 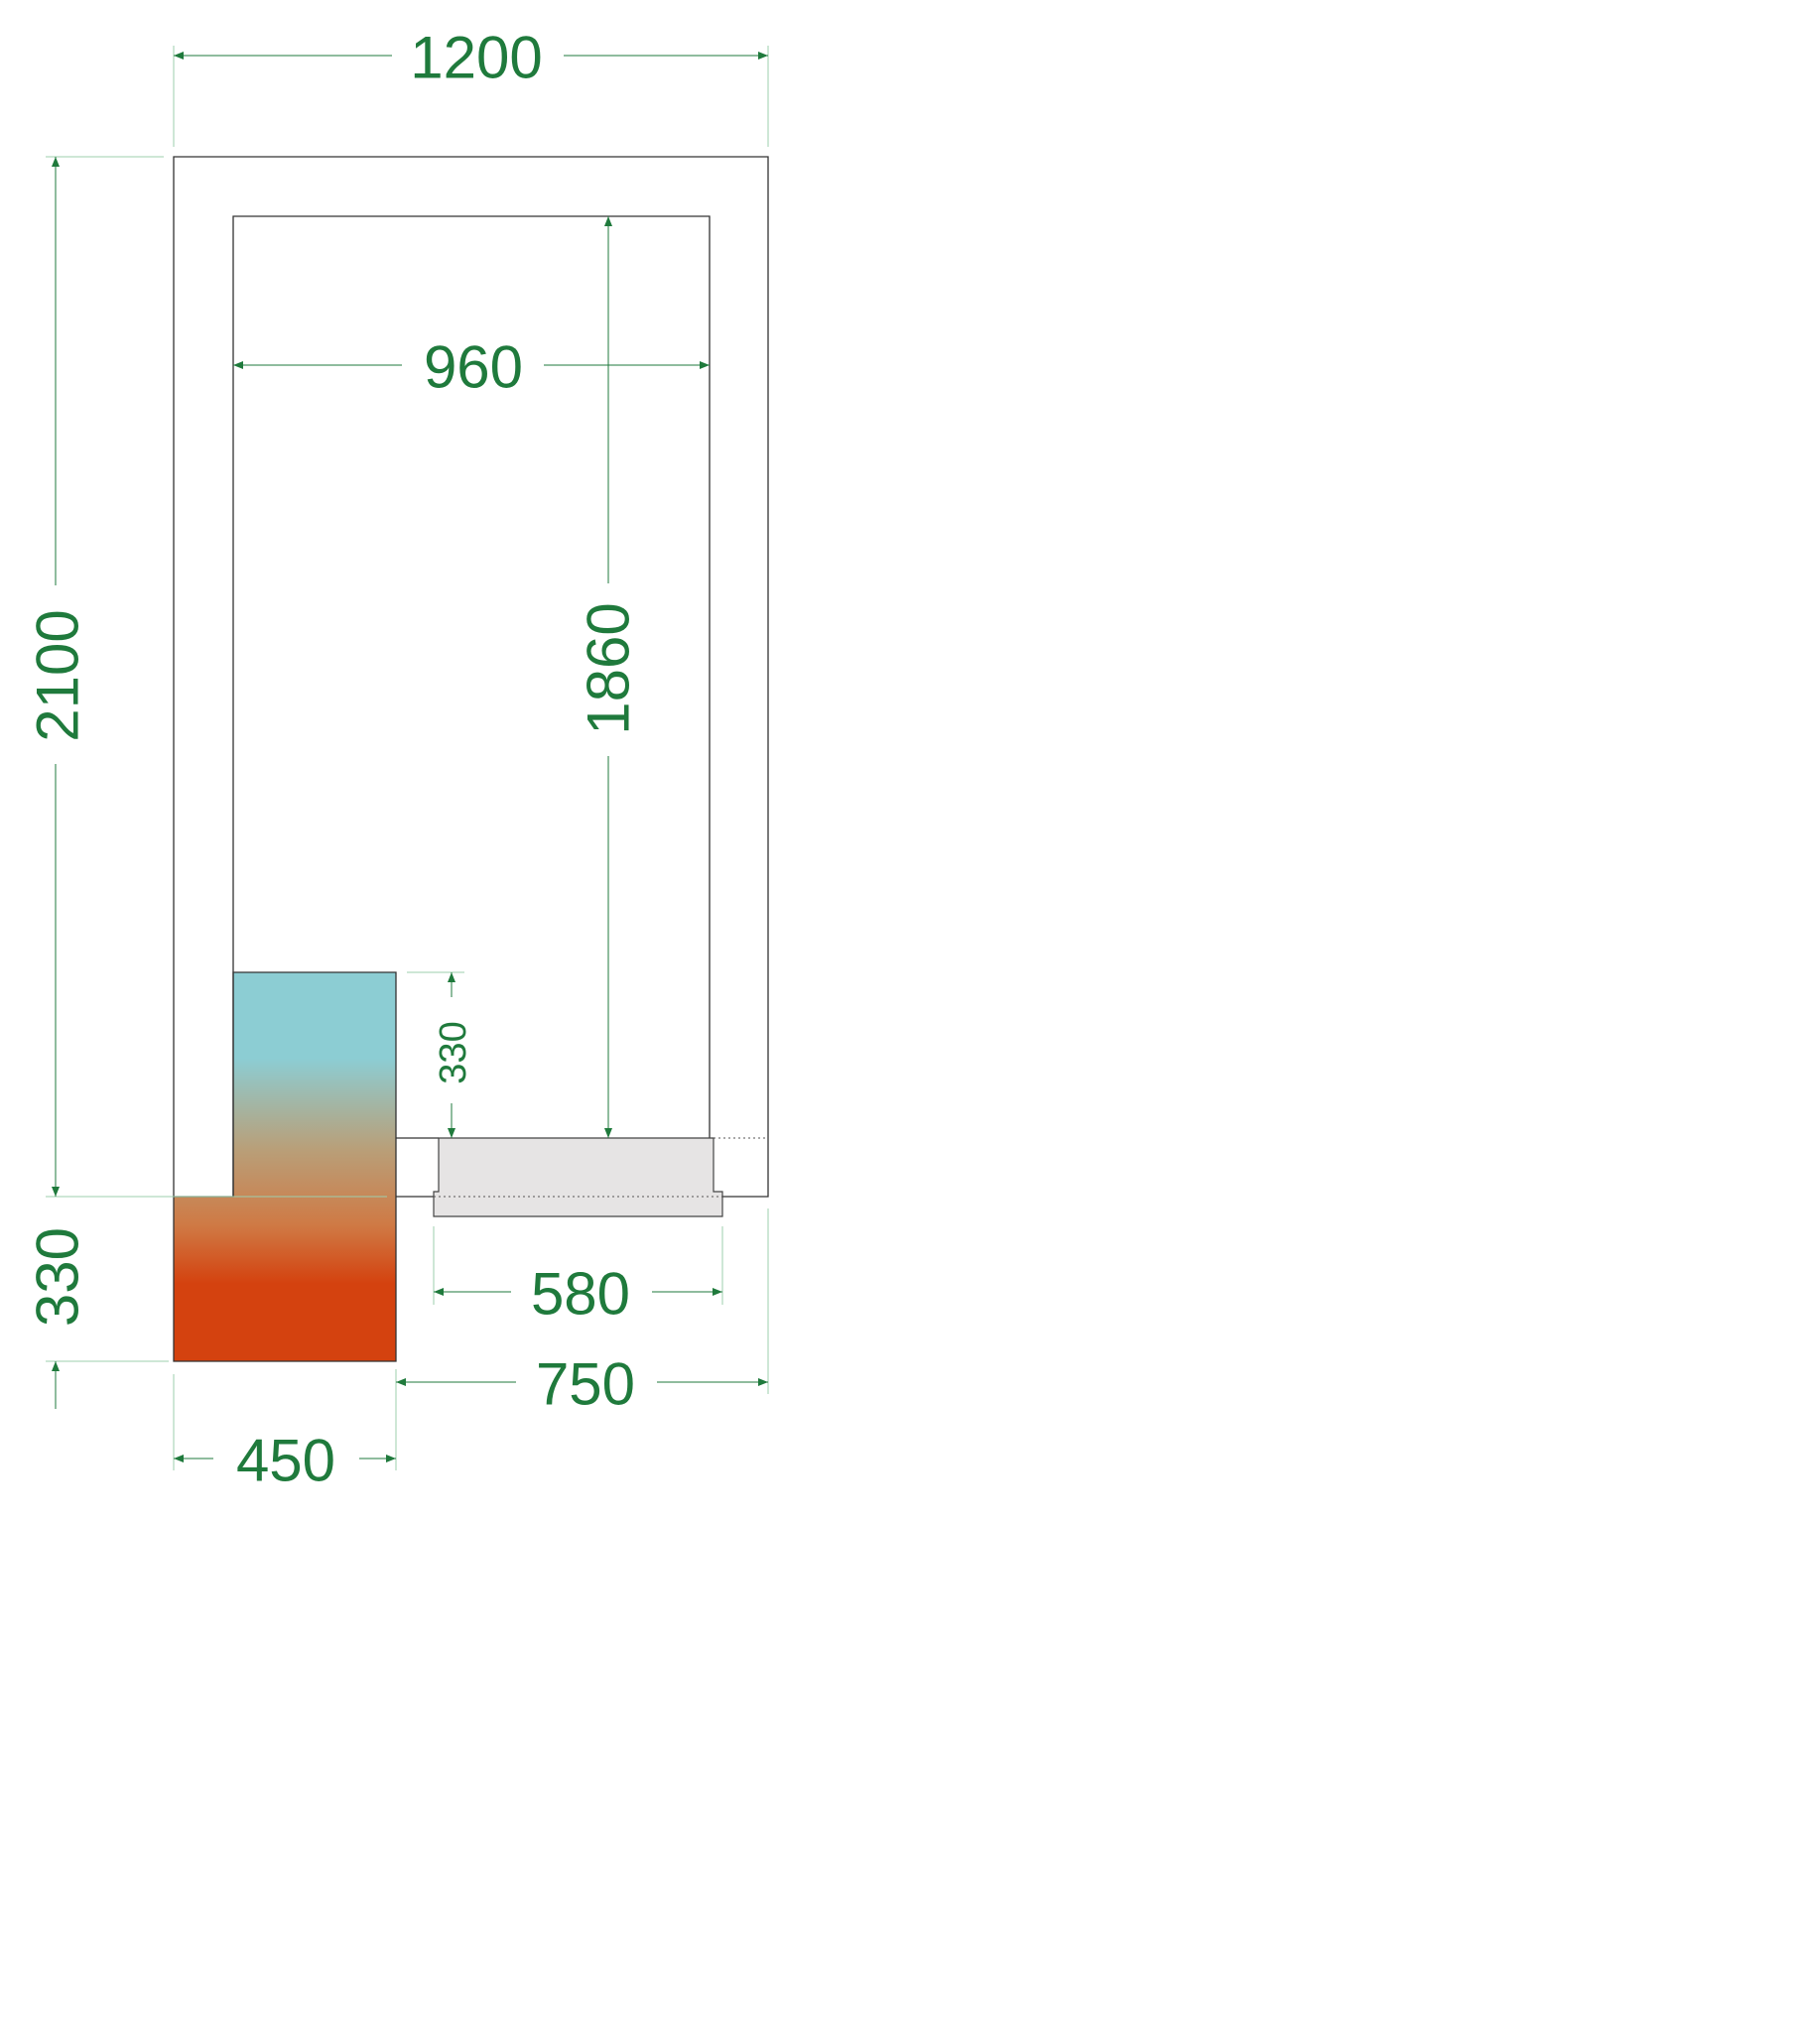 What do you see at coordinates (453, 1052) in the screenshot?
I see `dim-step-height: 330` at bounding box center [453, 1052].